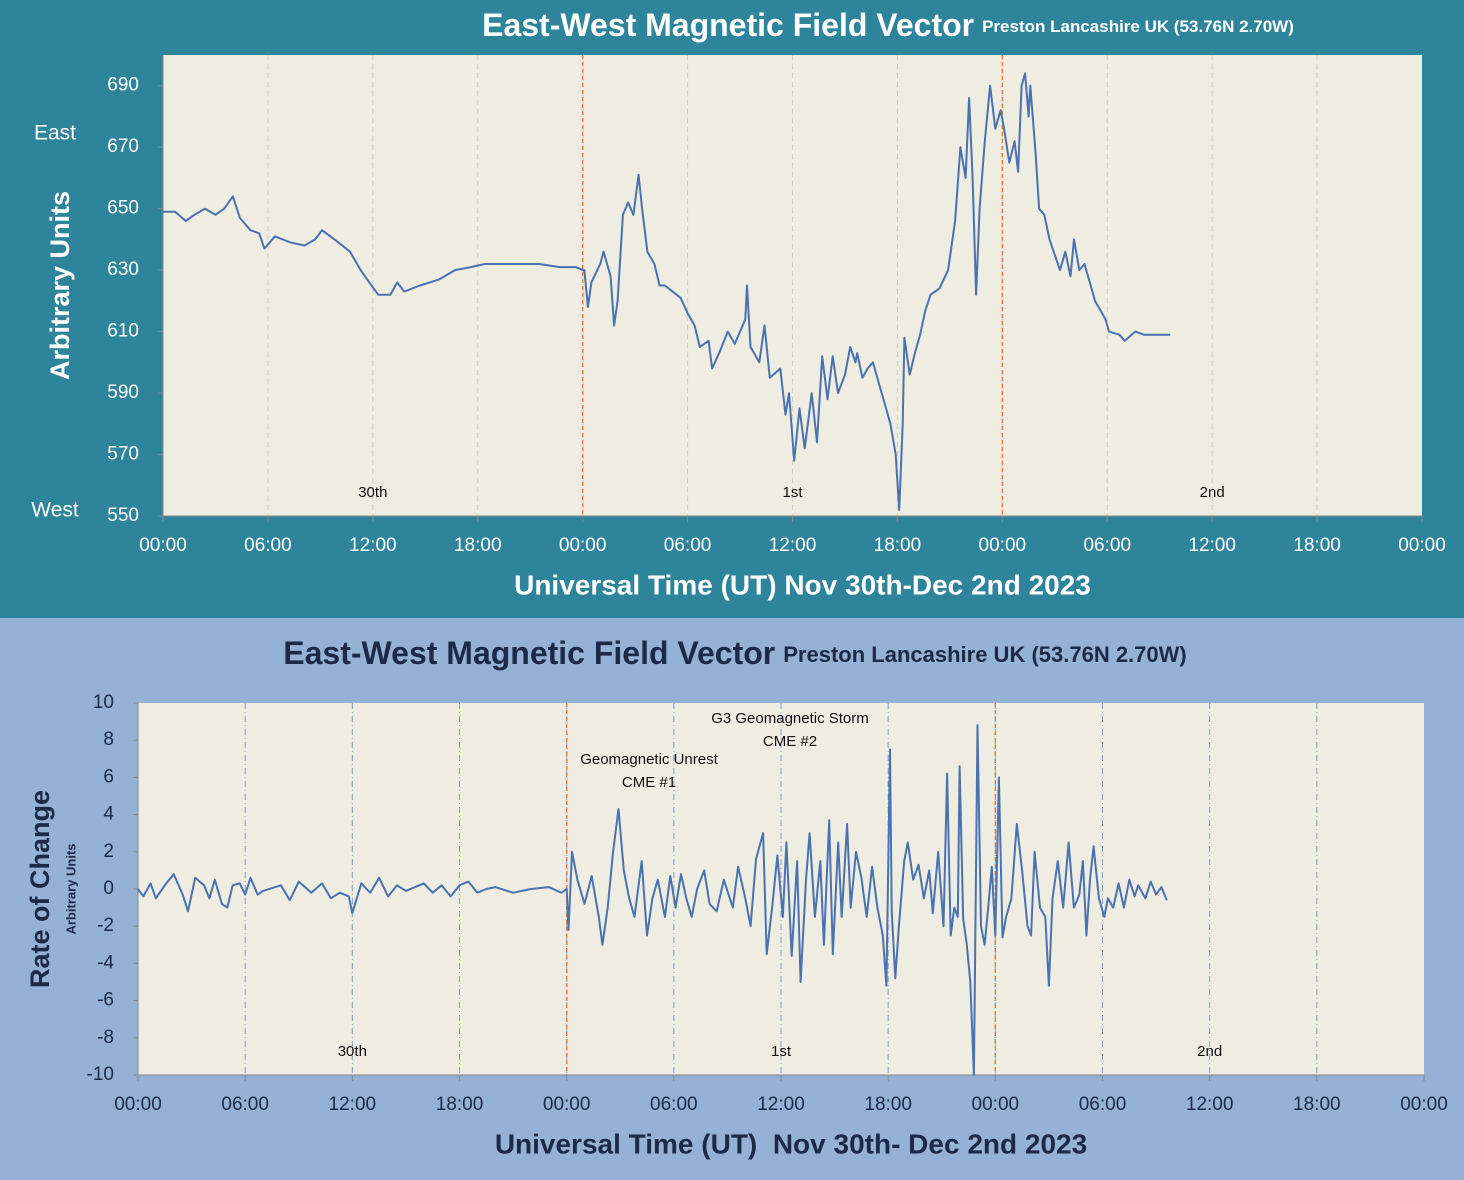 Image resolution: width=1464 pixels, height=1180 pixels. Describe the element at coordinates (108, 814) in the screenshot. I see `y-tick-label: 4` at that location.